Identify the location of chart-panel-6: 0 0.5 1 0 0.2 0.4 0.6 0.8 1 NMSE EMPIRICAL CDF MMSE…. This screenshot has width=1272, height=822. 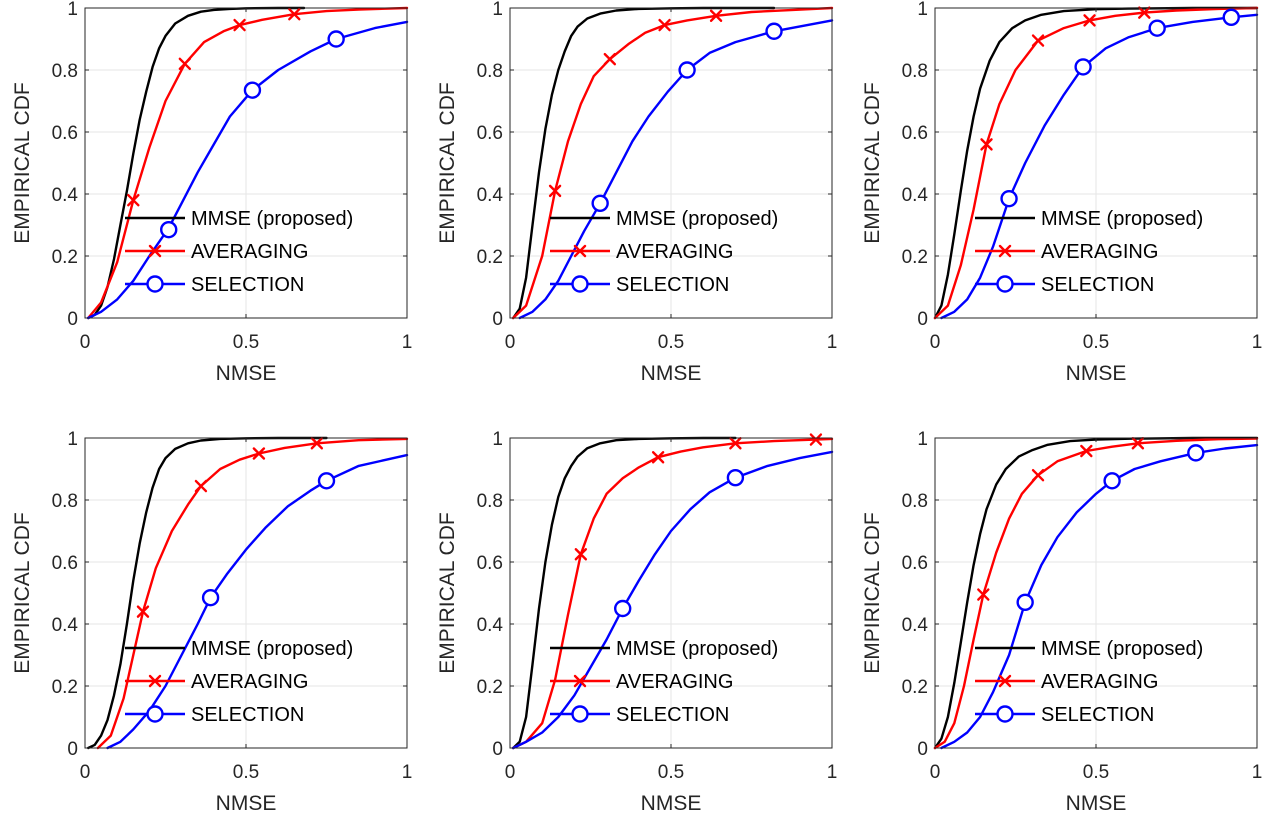
(1061, 622).